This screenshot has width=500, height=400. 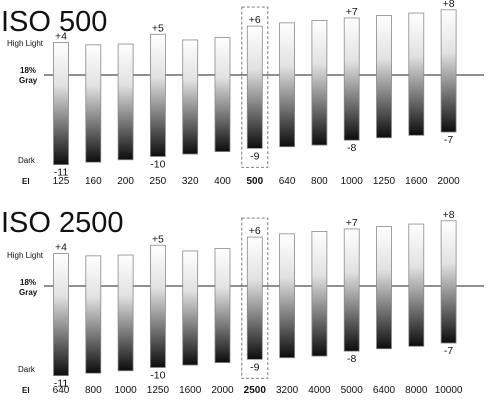 What do you see at coordinates (61, 181) in the screenshot?
I see `ei-tick-label: 125` at bounding box center [61, 181].